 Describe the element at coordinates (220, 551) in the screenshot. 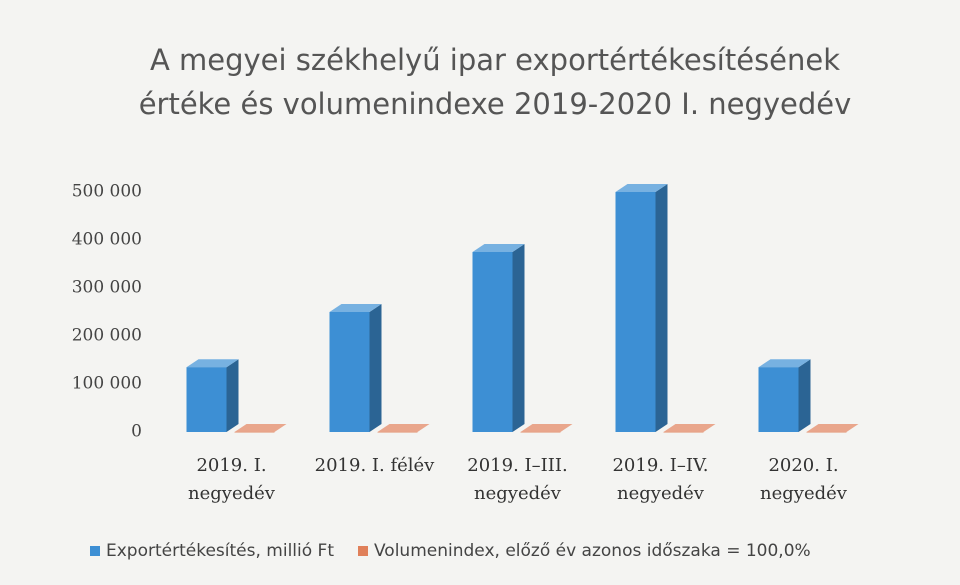

I see `legend-label: Exportértékesítés, millió Ft` at that location.